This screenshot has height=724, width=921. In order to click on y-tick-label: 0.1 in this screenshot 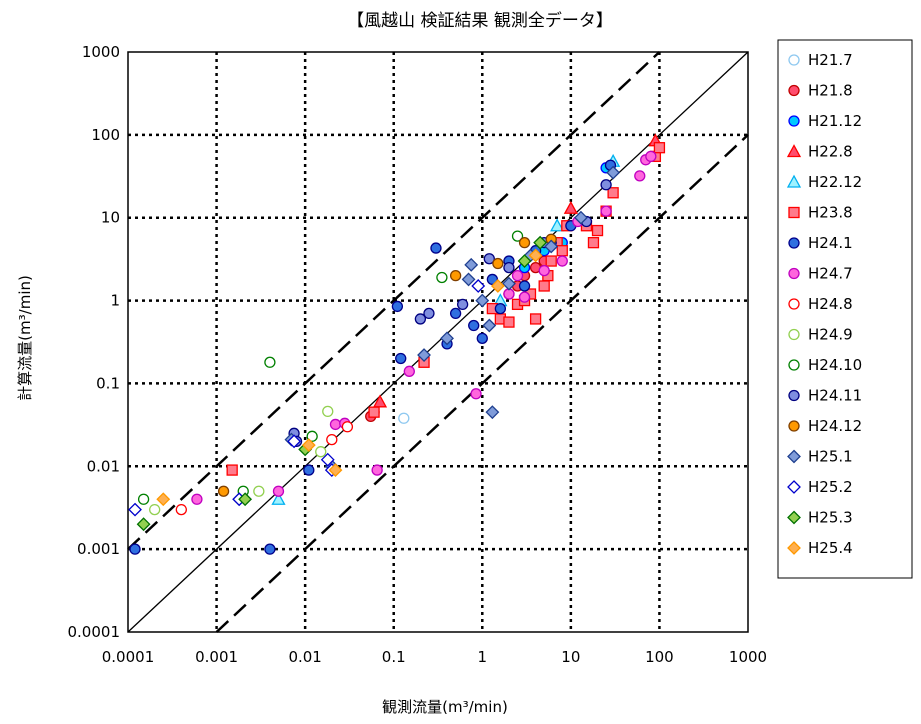, I will do `click(108, 383)`.